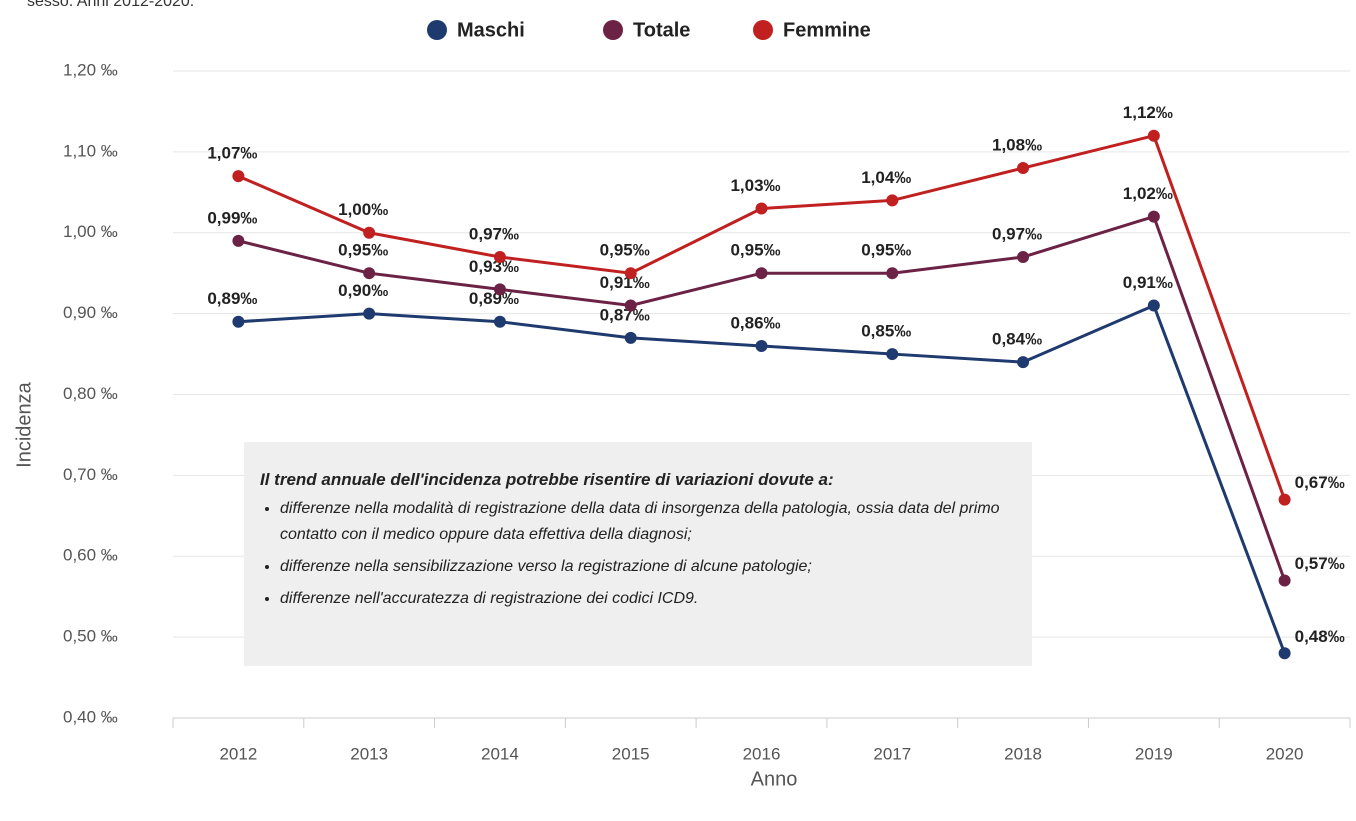 The width and height of the screenshot is (1356, 821). I want to click on x-tick-label: 2020, so click(1285, 753).